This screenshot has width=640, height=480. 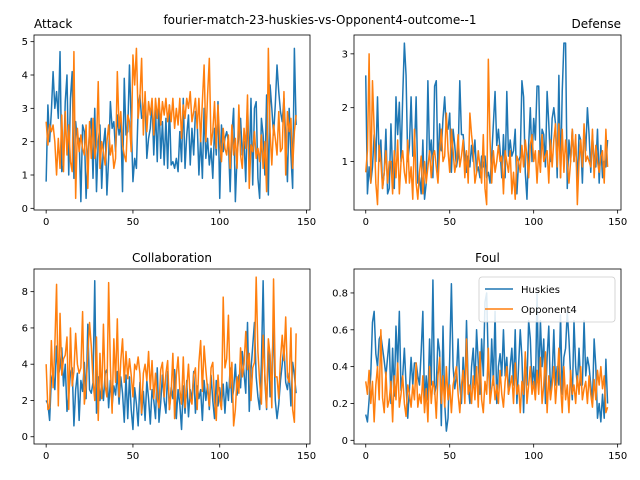 What do you see at coordinates (340, 293) in the screenshot?
I see `y-tick-label: 0.8` at bounding box center [340, 293].